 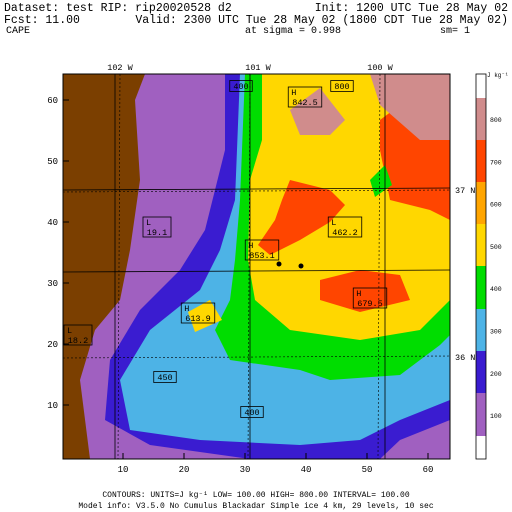 I want to click on longitude-label: 102 W, so click(x=120, y=68).